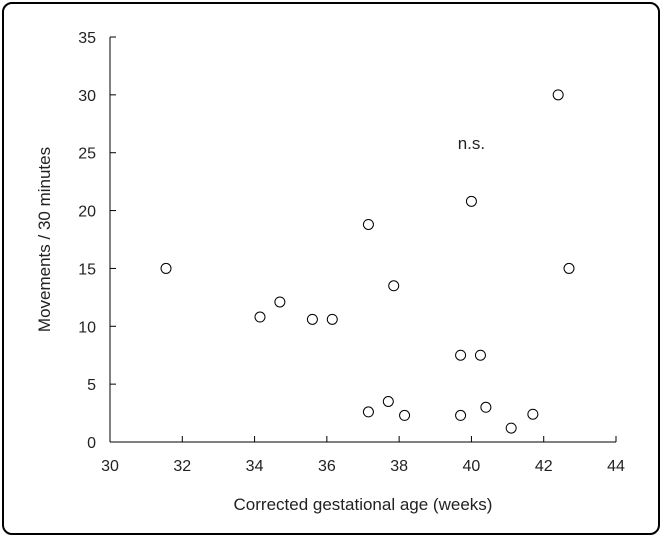 Image resolution: width=666 pixels, height=541 pixels. I want to click on x-tick-label: 38, so click(399, 466).